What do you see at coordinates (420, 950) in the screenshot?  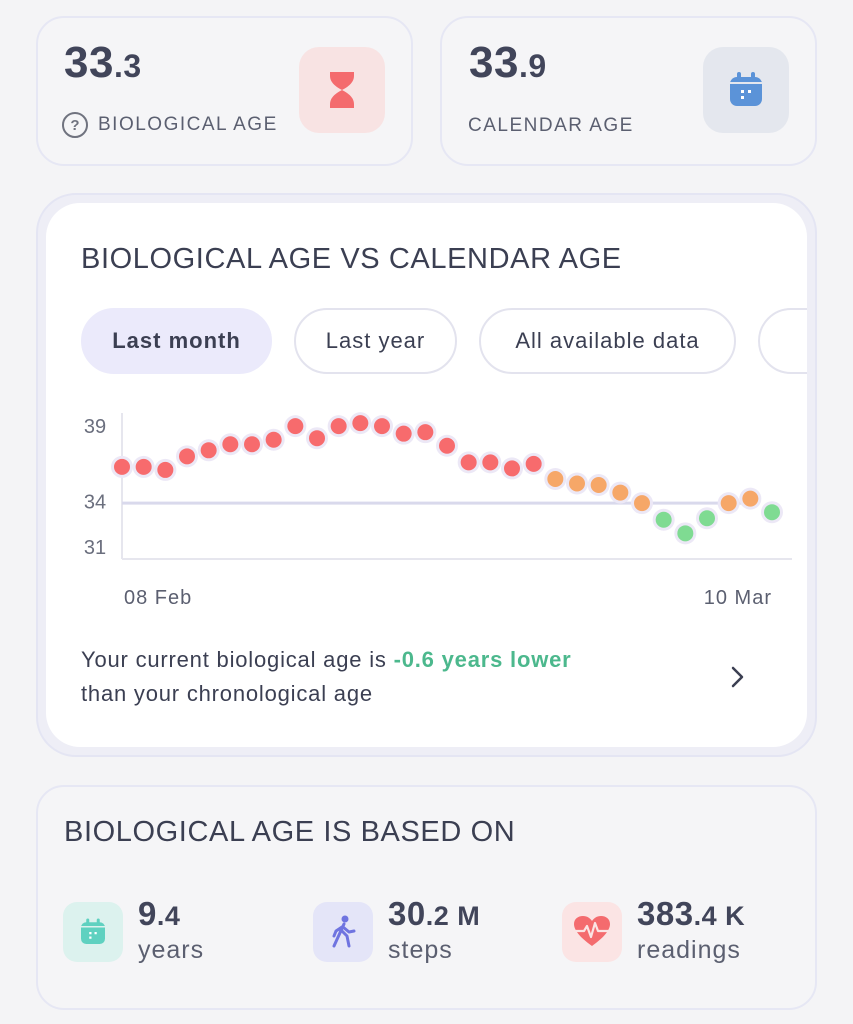 I see `steps-label: steps` at bounding box center [420, 950].